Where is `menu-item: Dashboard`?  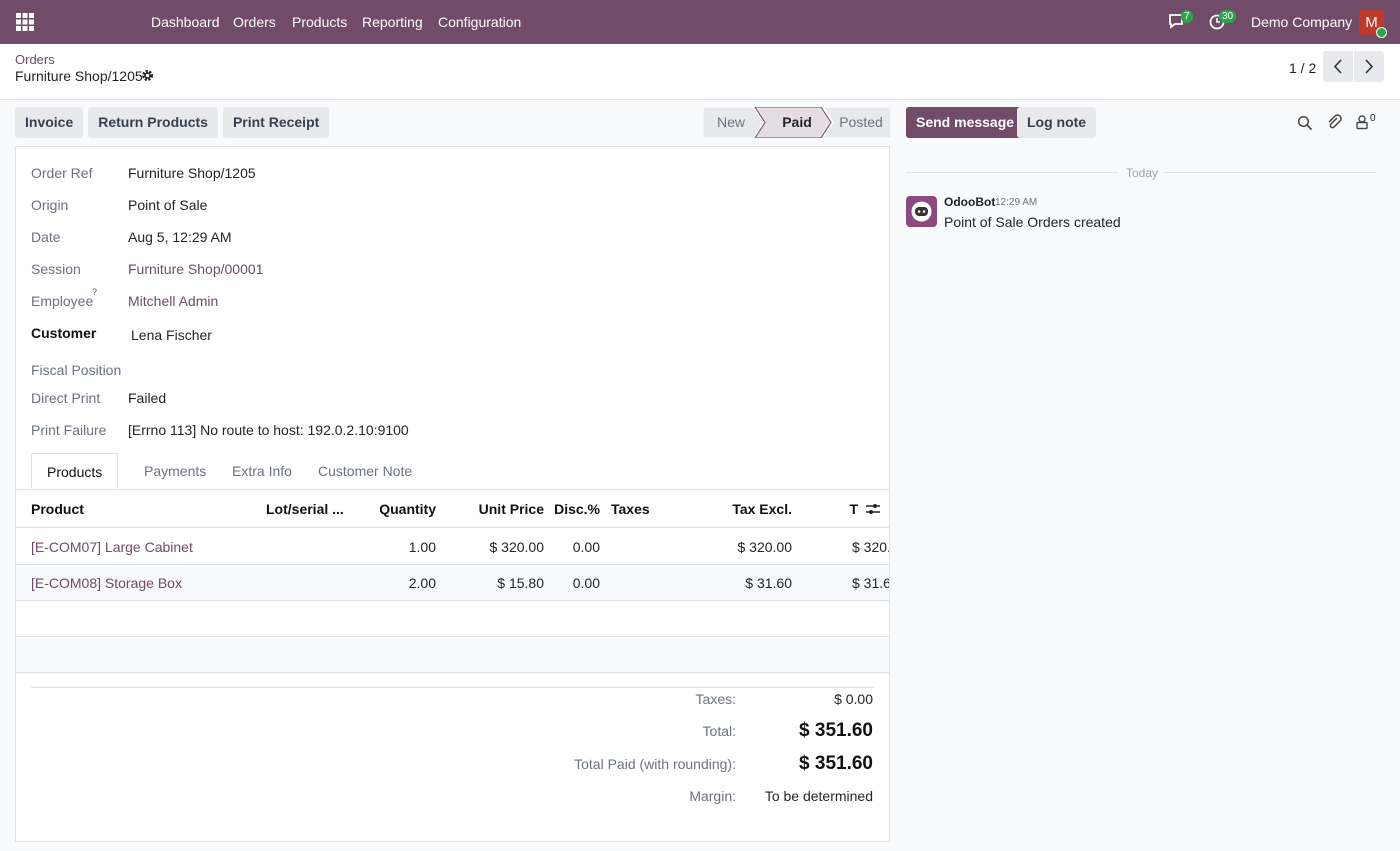 menu-item: Dashboard is located at coordinates (185, 22).